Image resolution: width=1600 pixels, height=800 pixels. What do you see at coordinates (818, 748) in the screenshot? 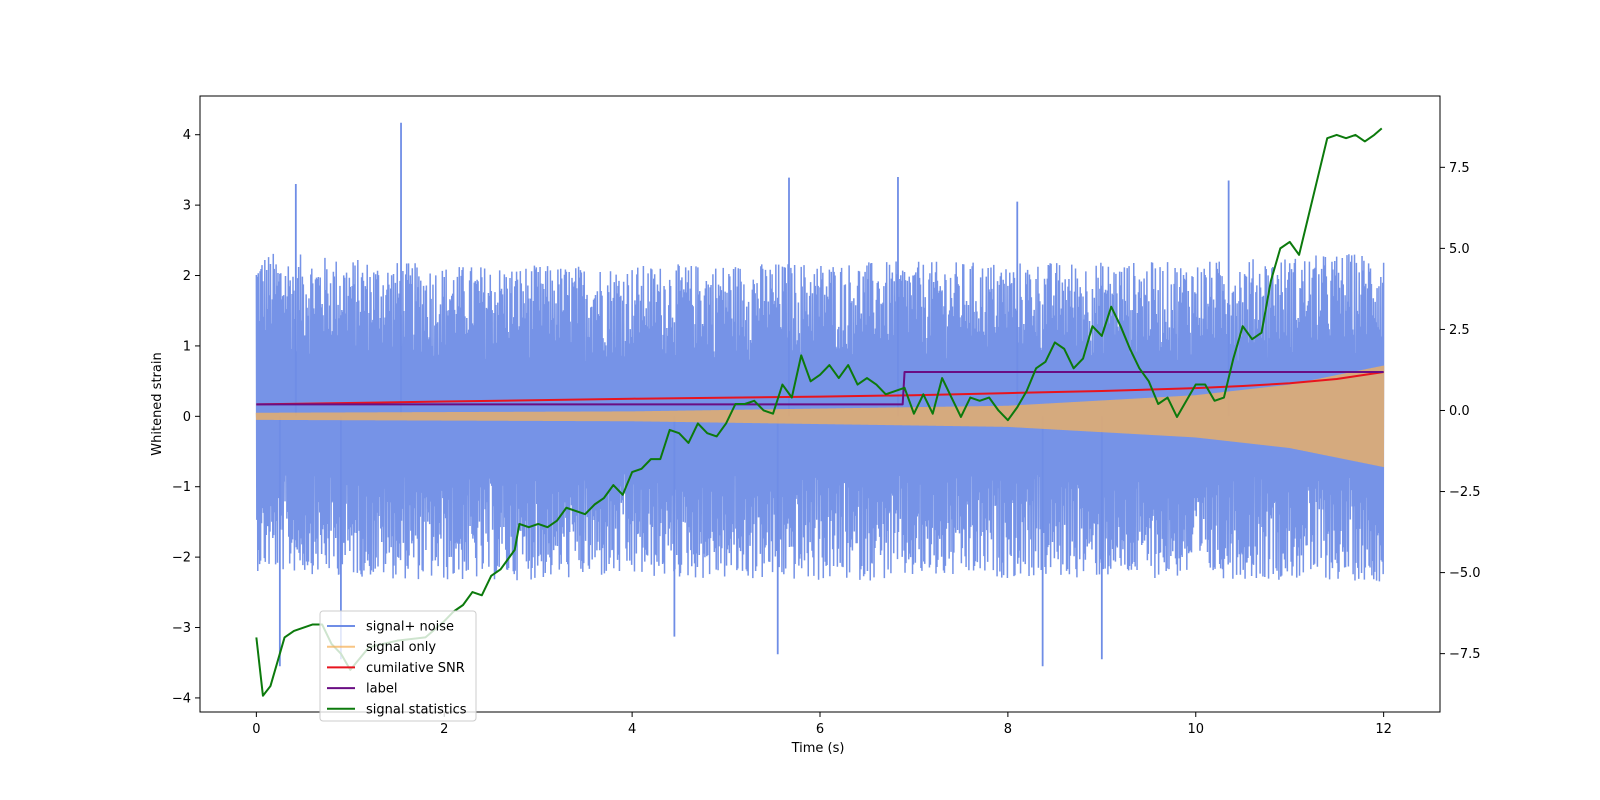
I see `x-axis-title: Time (s)` at bounding box center [818, 748].